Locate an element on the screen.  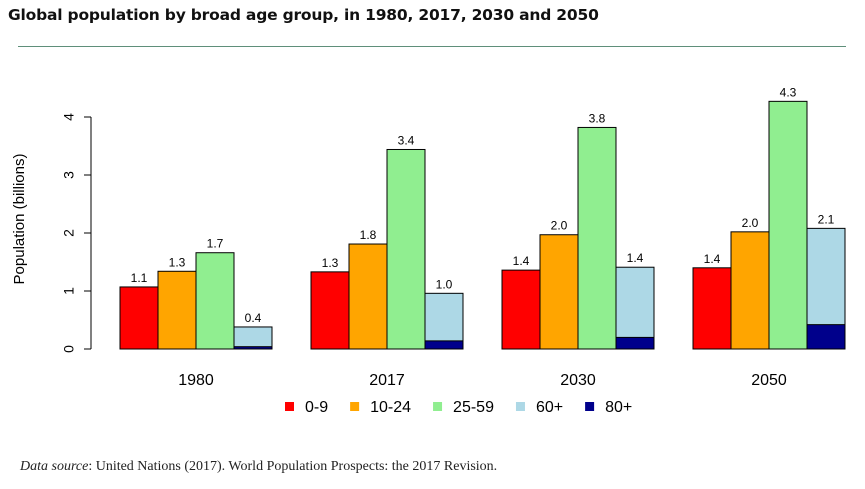
x-category-label: 1980 is located at coordinates (196, 380).